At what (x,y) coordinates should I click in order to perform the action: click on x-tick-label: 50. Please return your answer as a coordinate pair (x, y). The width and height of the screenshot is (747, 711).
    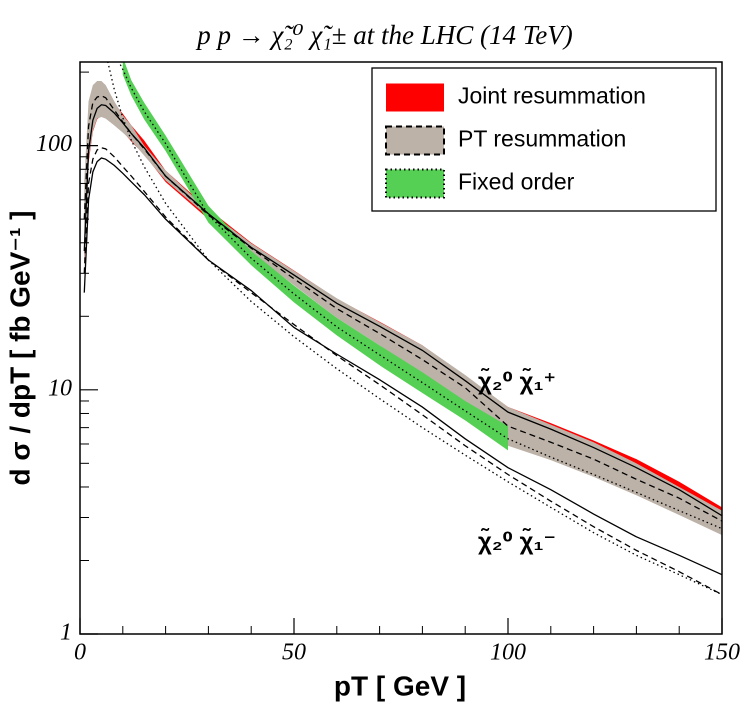
    Looking at the image, I should click on (294, 653).